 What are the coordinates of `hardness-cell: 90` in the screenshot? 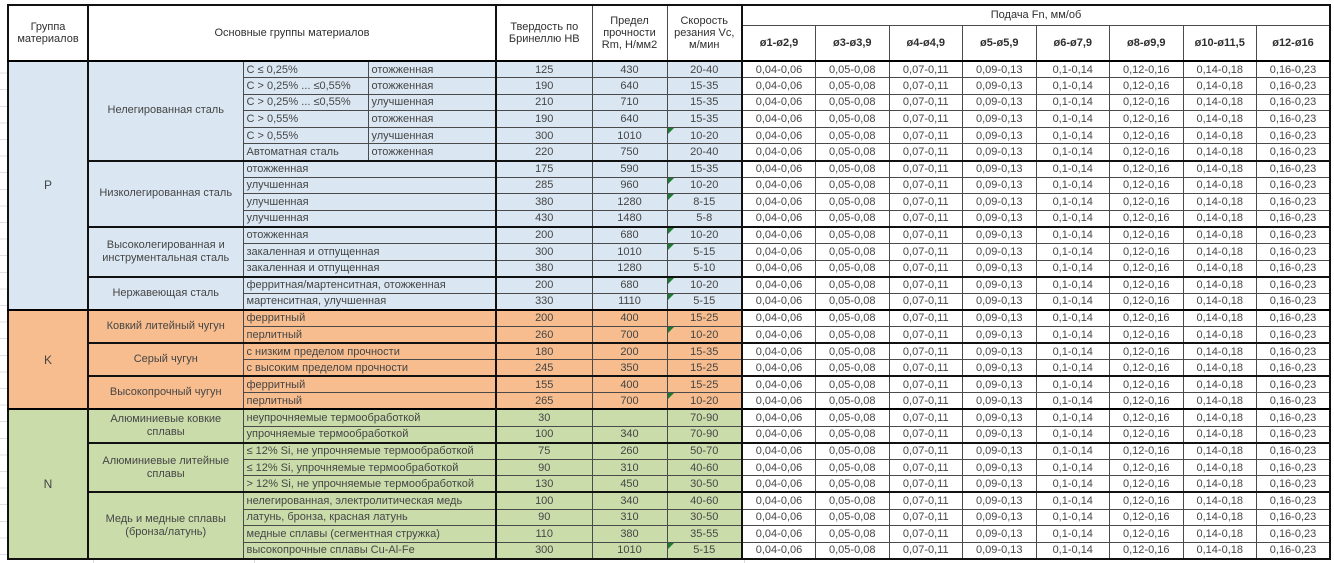 It's located at (544, 467).